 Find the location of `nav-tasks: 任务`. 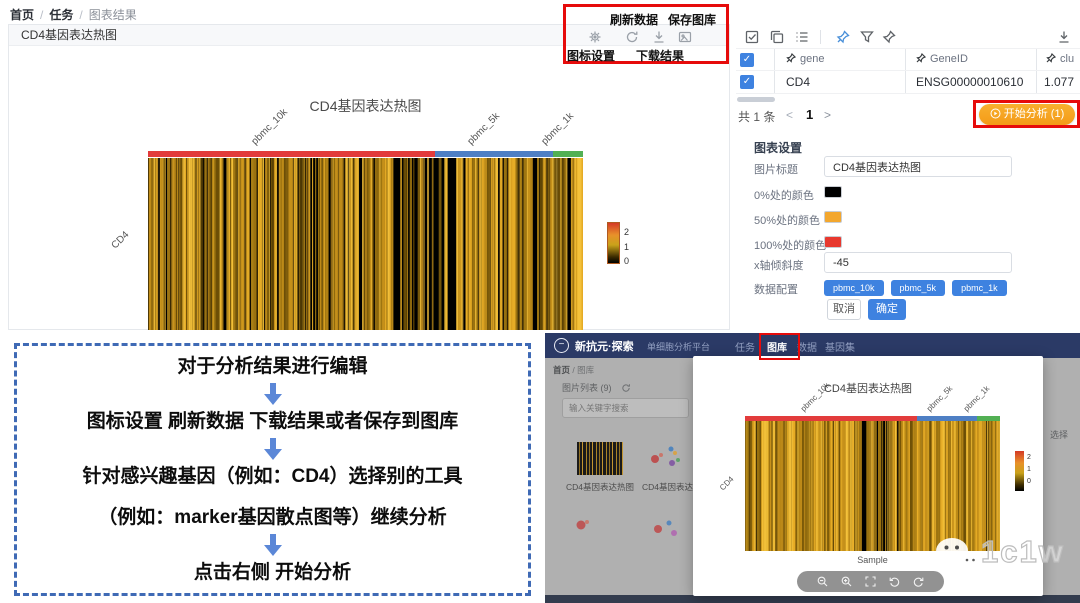

nav-tasks: 任务 is located at coordinates (745, 348).